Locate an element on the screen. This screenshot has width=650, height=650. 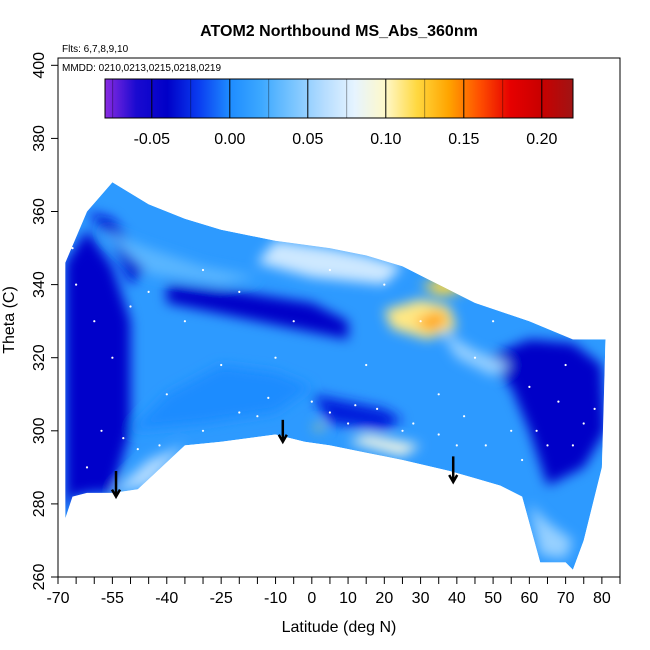
x-tick-label: 80 is located at coordinates (602, 598).